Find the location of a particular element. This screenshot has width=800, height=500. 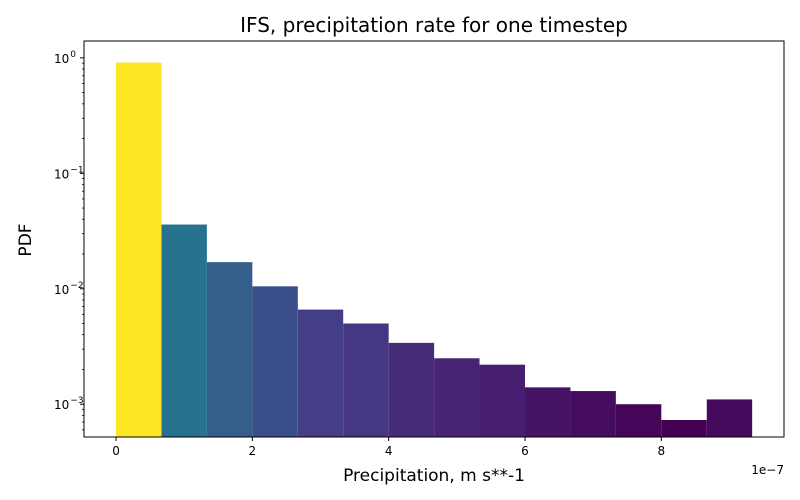

y-tick-label-0: 10⁻³ is located at coordinates (69, 404).